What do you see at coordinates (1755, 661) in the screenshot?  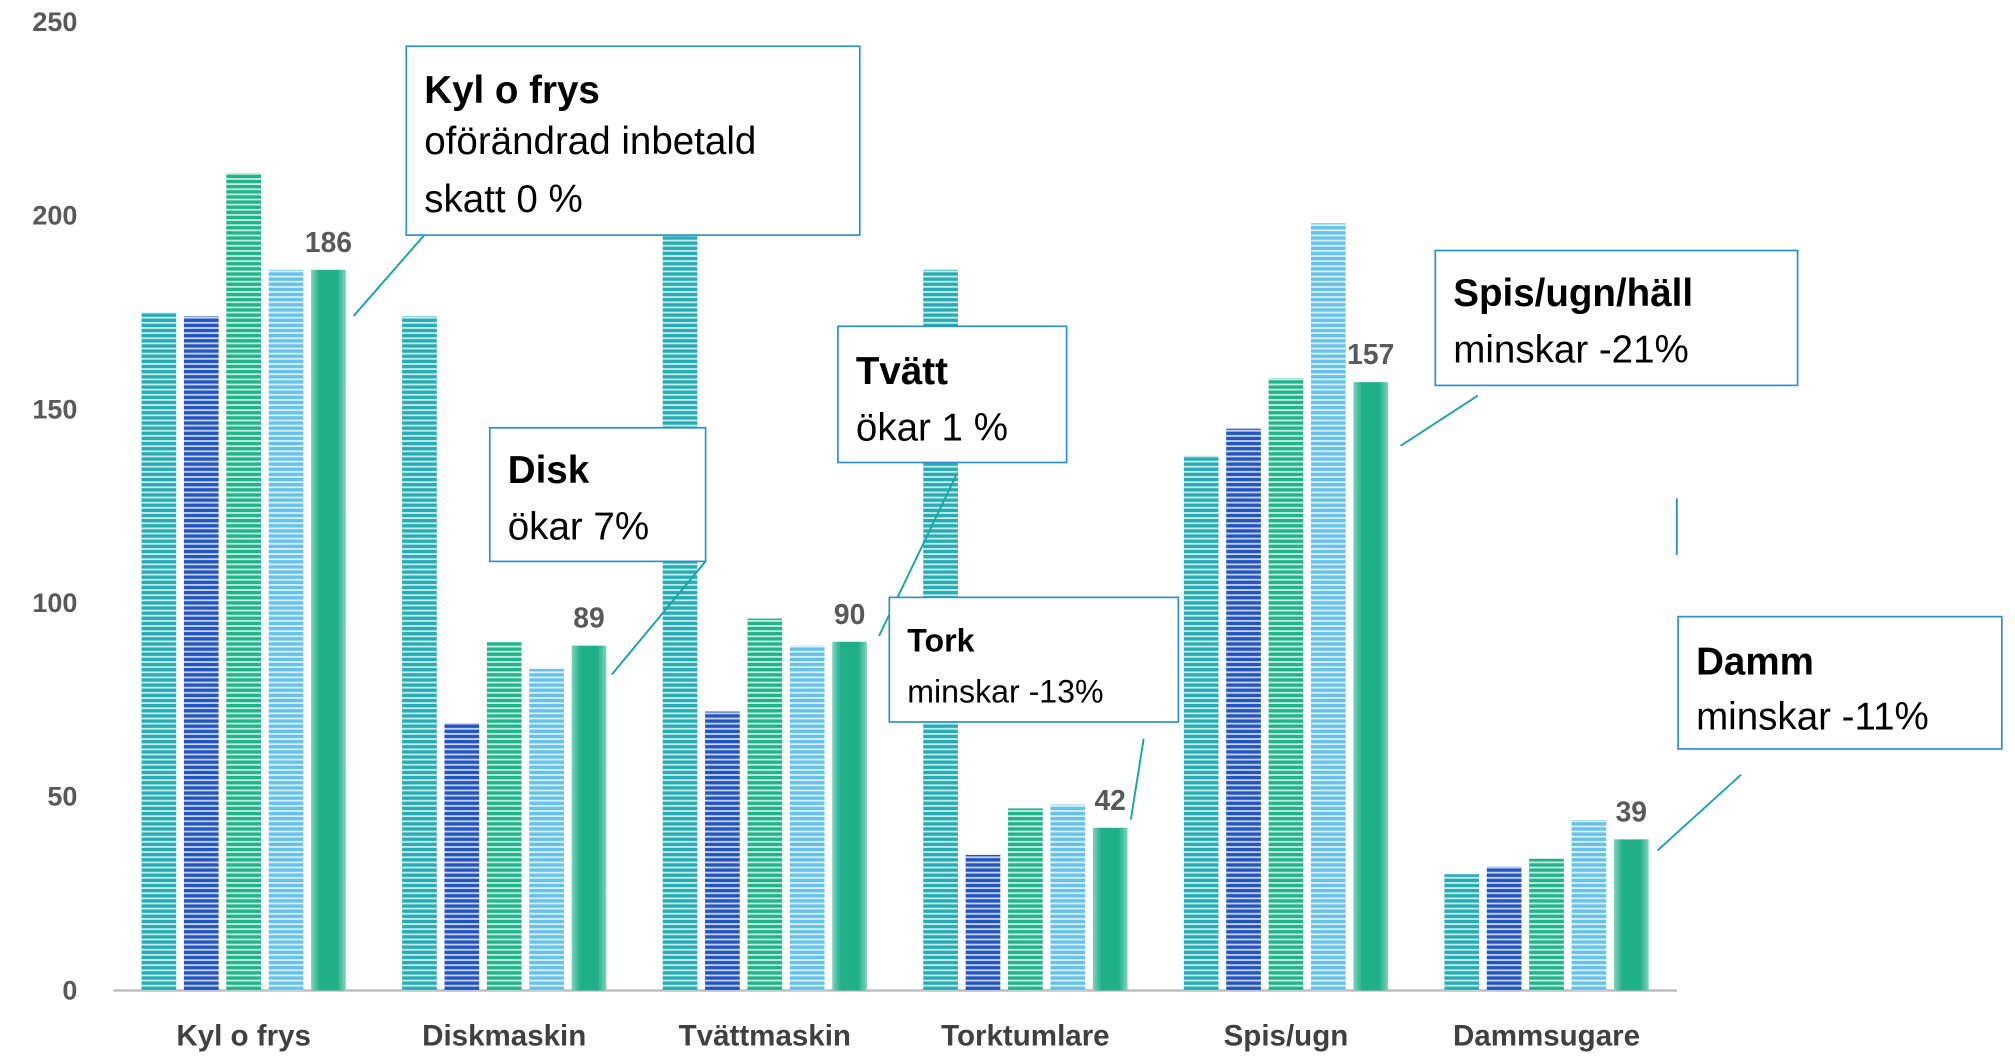 I see `annotation-title: Damm` at bounding box center [1755, 661].